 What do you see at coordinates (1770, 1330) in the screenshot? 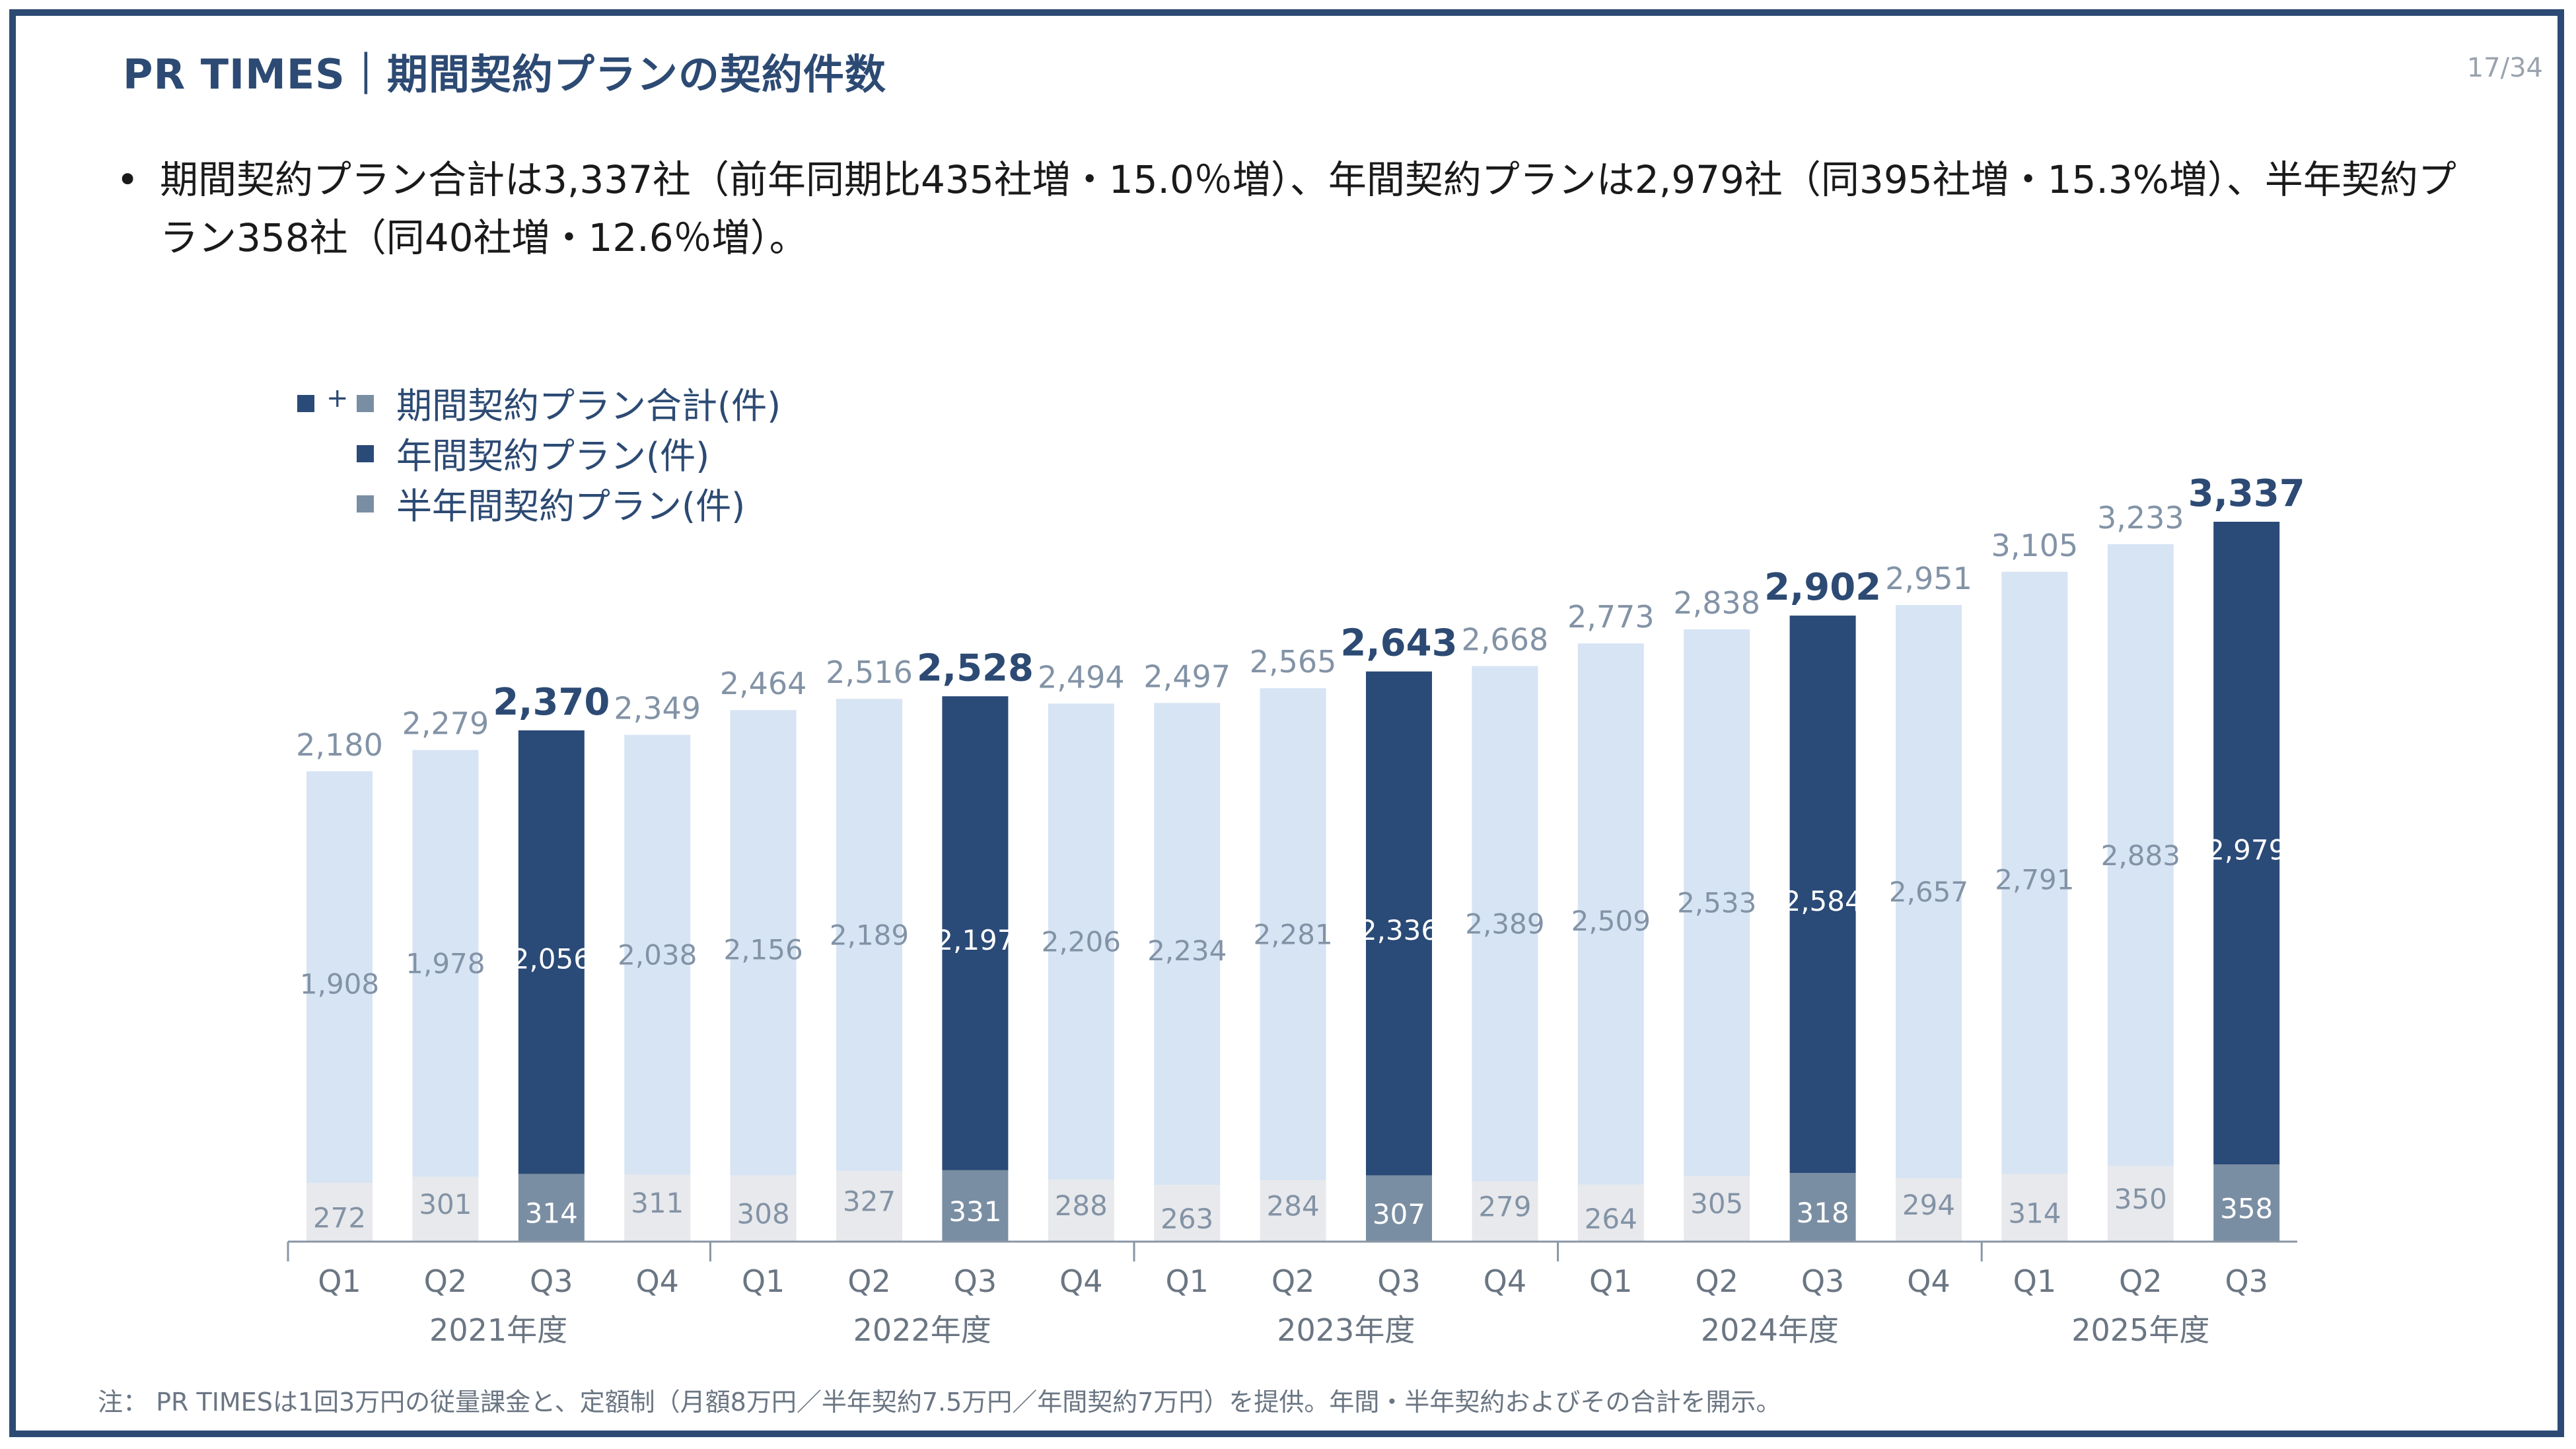
I see `x-group-label: 2024年度` at bounding box center [1770, 1330].